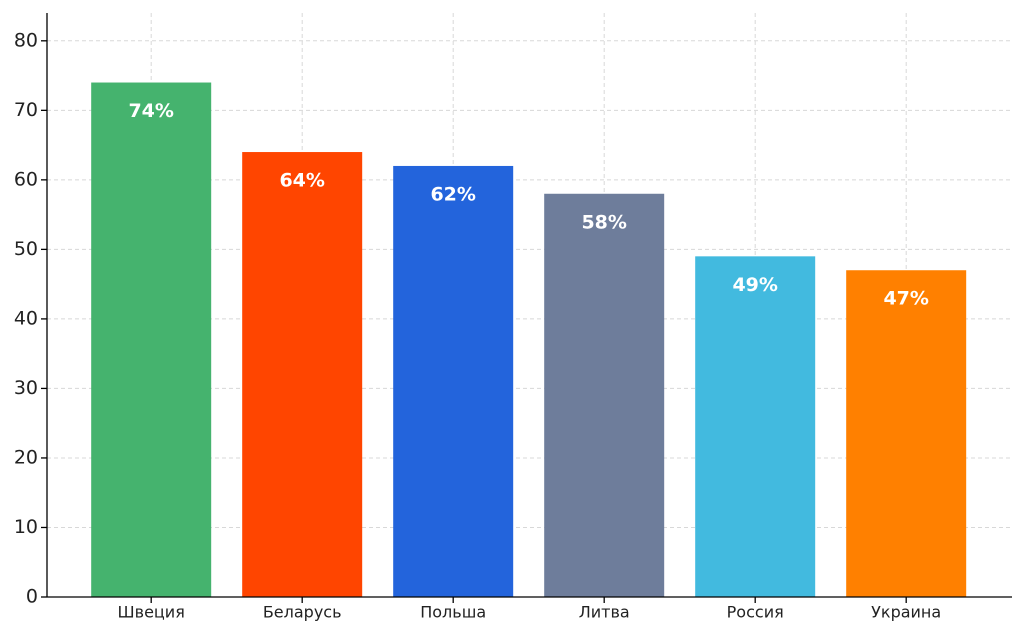 The image size is (1024, 635). Describe the element at coordinates (26, 527) in the screenshot. I see `y-tick-label: 10` at that location.